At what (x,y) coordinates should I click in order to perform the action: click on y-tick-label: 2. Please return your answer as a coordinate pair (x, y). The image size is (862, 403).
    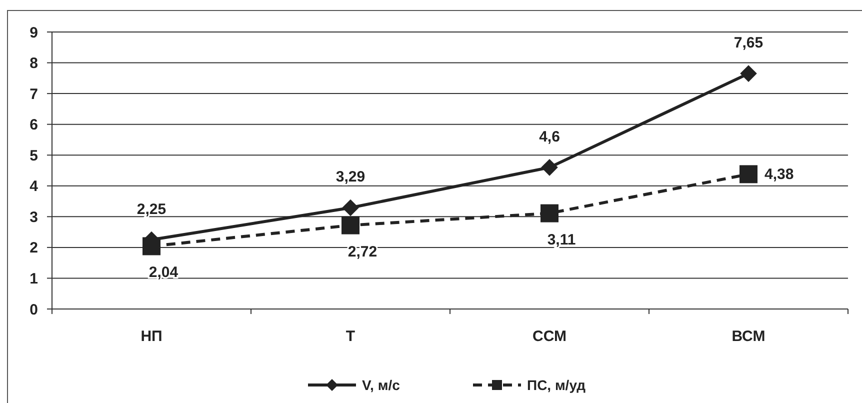
    Looking at the image, I should click on (34, 248).